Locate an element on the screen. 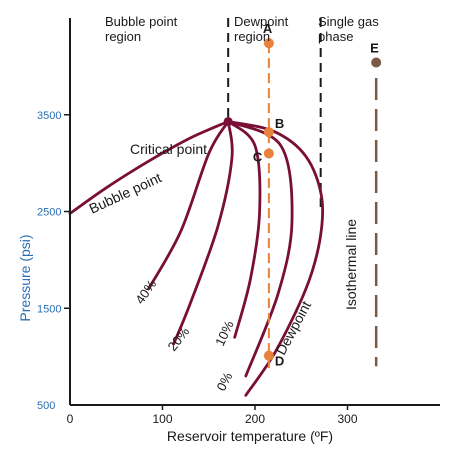 This screenshot has width=450, height=450. region-boundaries is located at coordinates (274, 115).